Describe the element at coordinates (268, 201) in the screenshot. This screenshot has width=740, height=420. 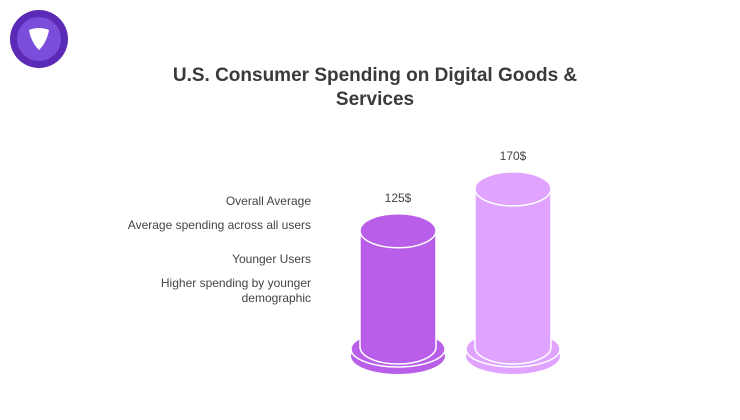
I see `legend-label-overall: Overall Average` at that location.